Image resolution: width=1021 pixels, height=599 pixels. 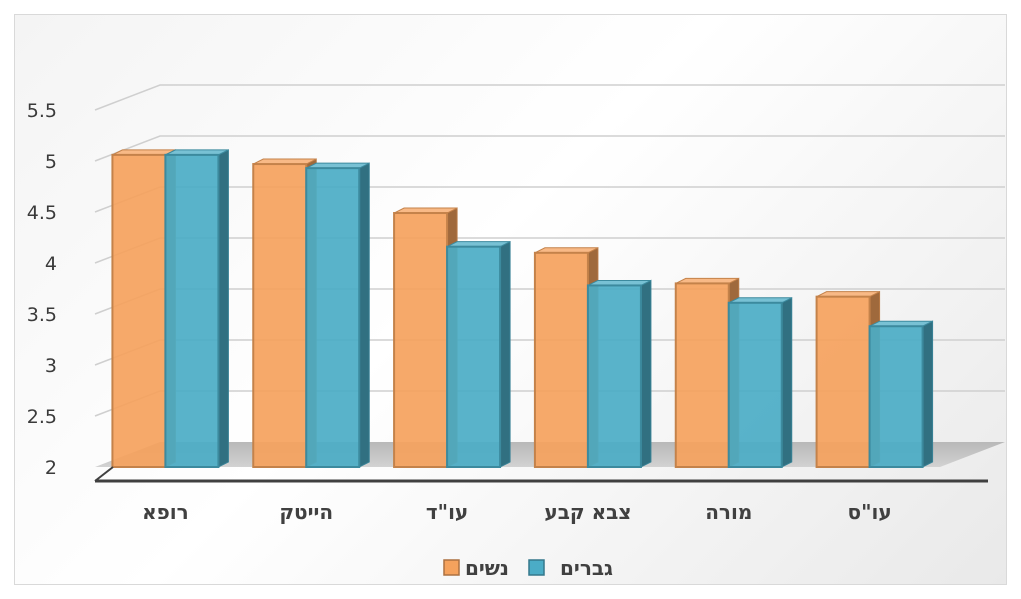 I want to click on axis-corner, so click(x=104, y=474).